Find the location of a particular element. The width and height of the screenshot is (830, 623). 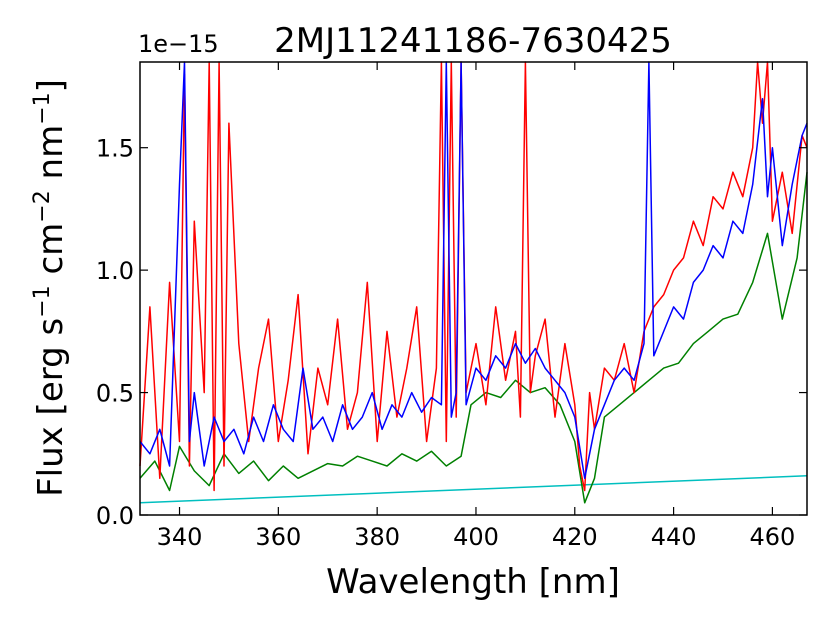

x-tick-label: 400 is located at coordinates (476, 537).